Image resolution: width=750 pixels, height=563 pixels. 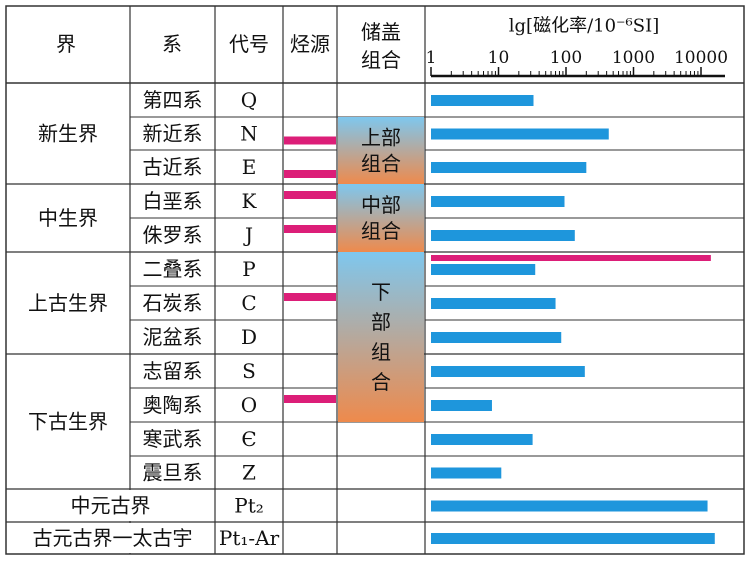 What do you see at coordinates (571, 258) in the screenshot?
I see `susceptibility-bar-high` at bounding box center [571, 258].